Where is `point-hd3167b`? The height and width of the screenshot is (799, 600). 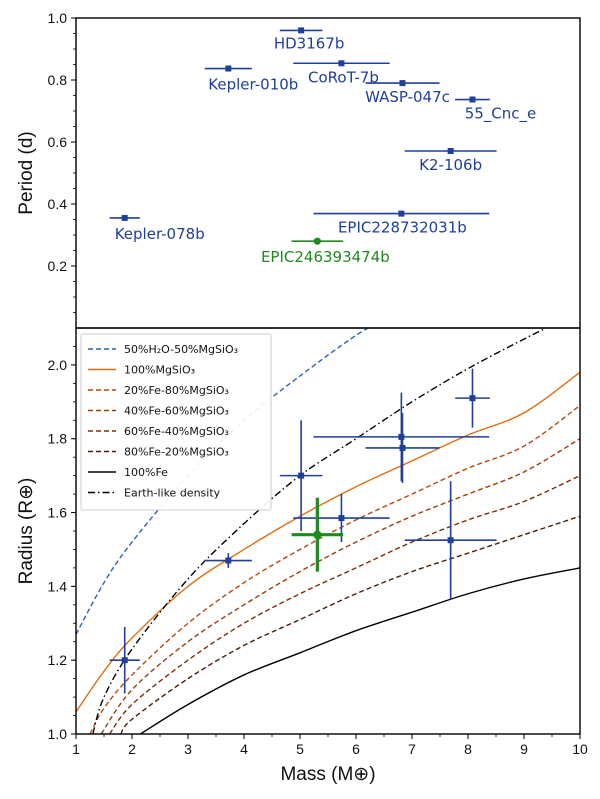 point-hd3167b is located at coordinates (301, 30).